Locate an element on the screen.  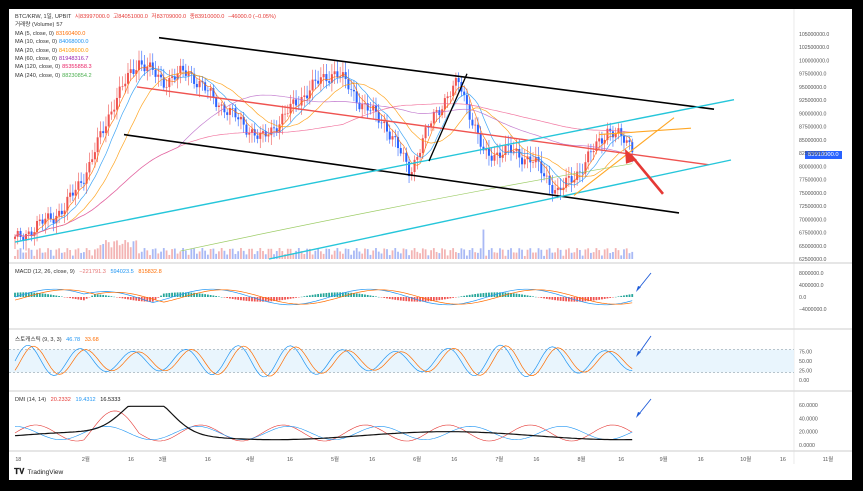
macd-axis-label: −4000000.0 is located at coordinates (813, 310).